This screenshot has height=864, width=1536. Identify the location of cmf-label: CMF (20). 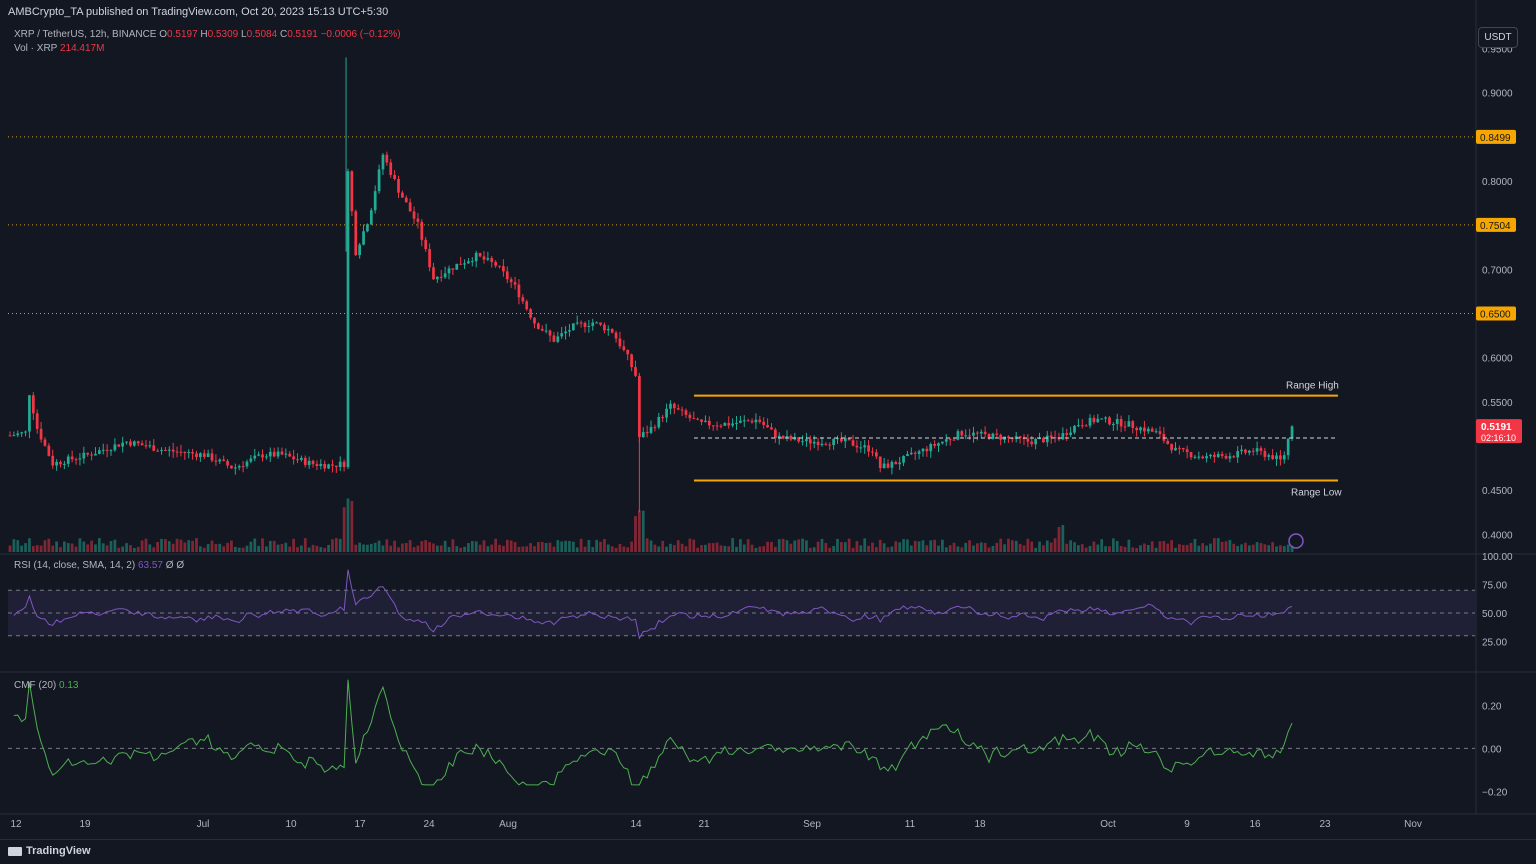
(35, 685).